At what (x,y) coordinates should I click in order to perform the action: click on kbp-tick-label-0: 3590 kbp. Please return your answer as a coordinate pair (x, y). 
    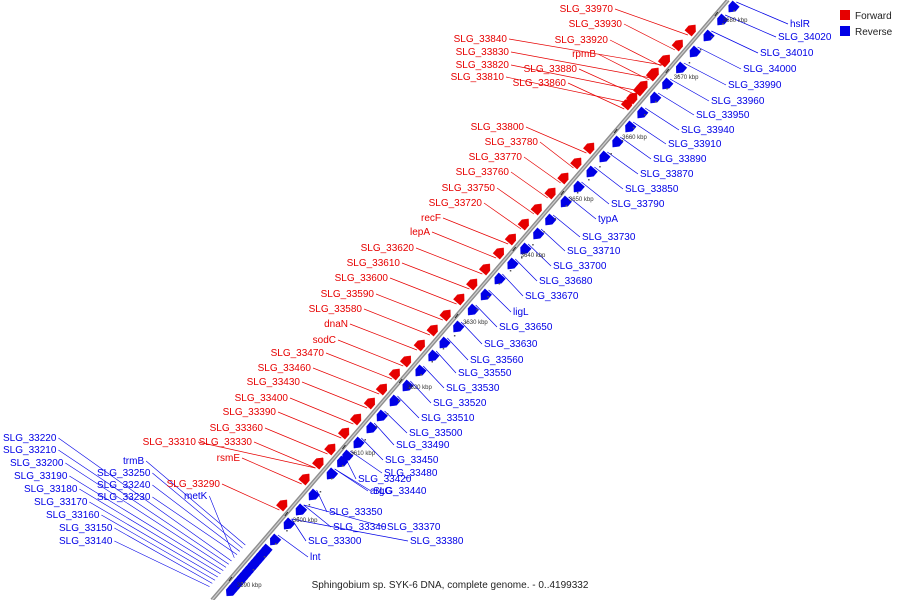
    Looking at the image, I should click on (249, 586).